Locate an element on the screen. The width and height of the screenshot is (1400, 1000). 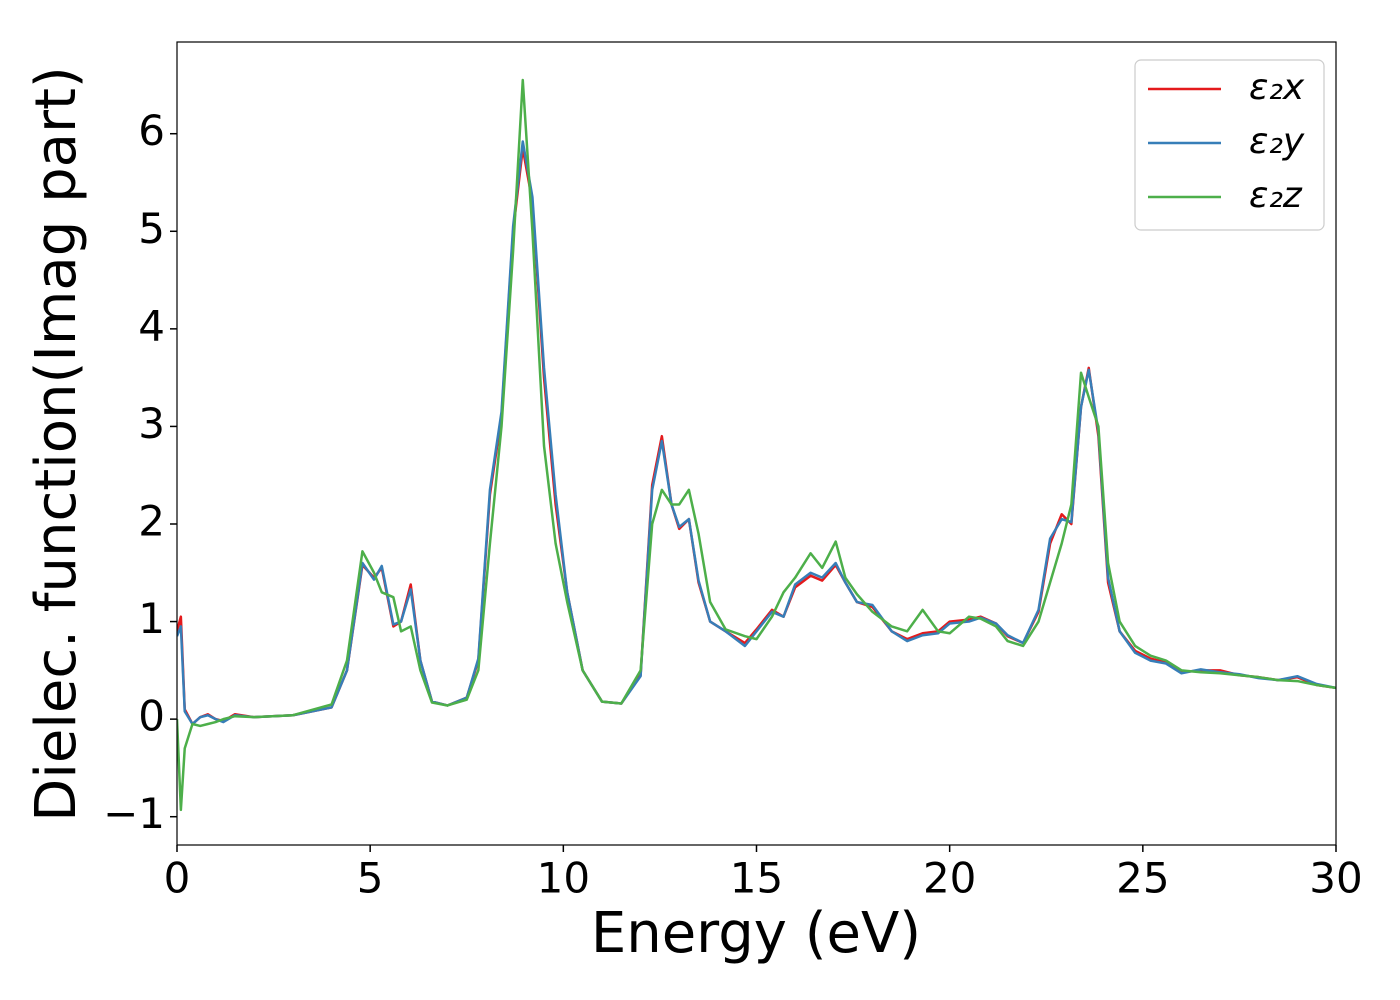
y-tick-label: 3 is located at coordinates (151, 423).